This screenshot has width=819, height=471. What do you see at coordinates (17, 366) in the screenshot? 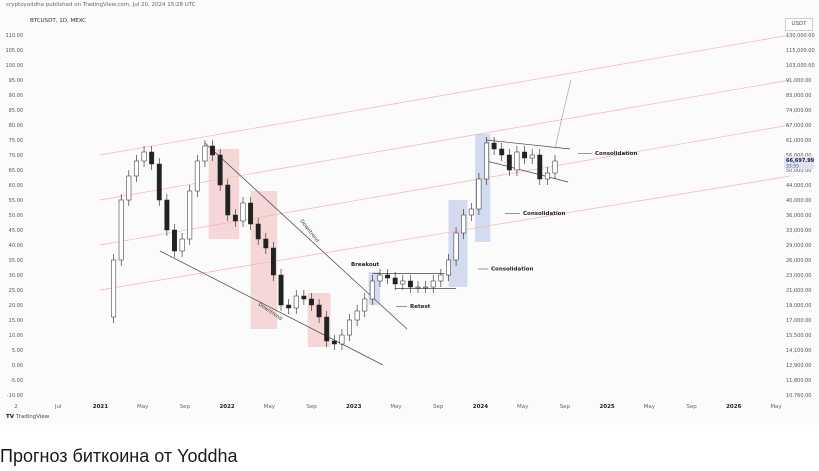
I see `left-tick-label: 0.00` at bounding box center [17, 366].